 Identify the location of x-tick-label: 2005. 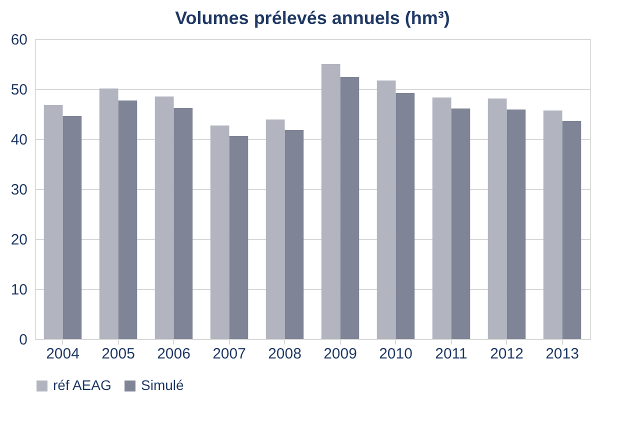
(118, 354).